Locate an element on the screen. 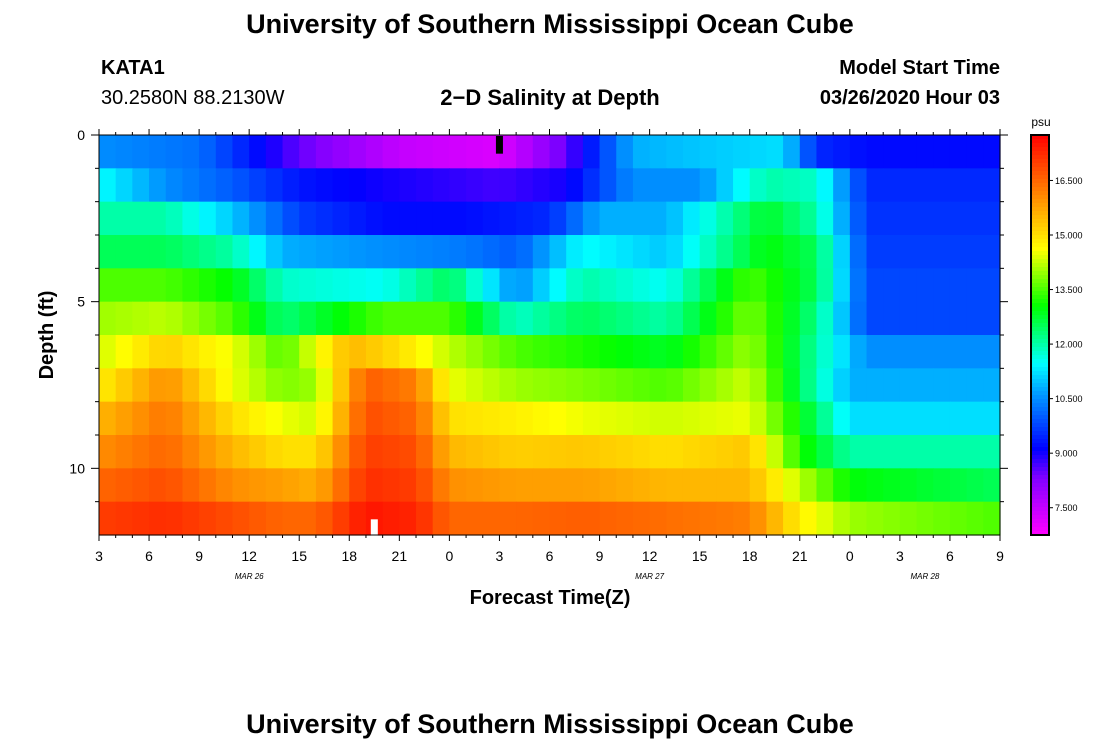 Image resolution: width=1100 pixels, height=750 pixels. chart-title: 2−D Salinity at Depth is located at coordinates (550, 97).